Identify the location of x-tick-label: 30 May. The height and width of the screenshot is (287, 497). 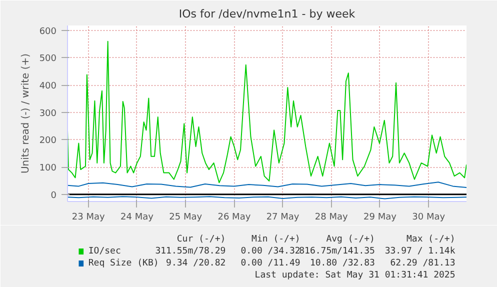
(429, 217).